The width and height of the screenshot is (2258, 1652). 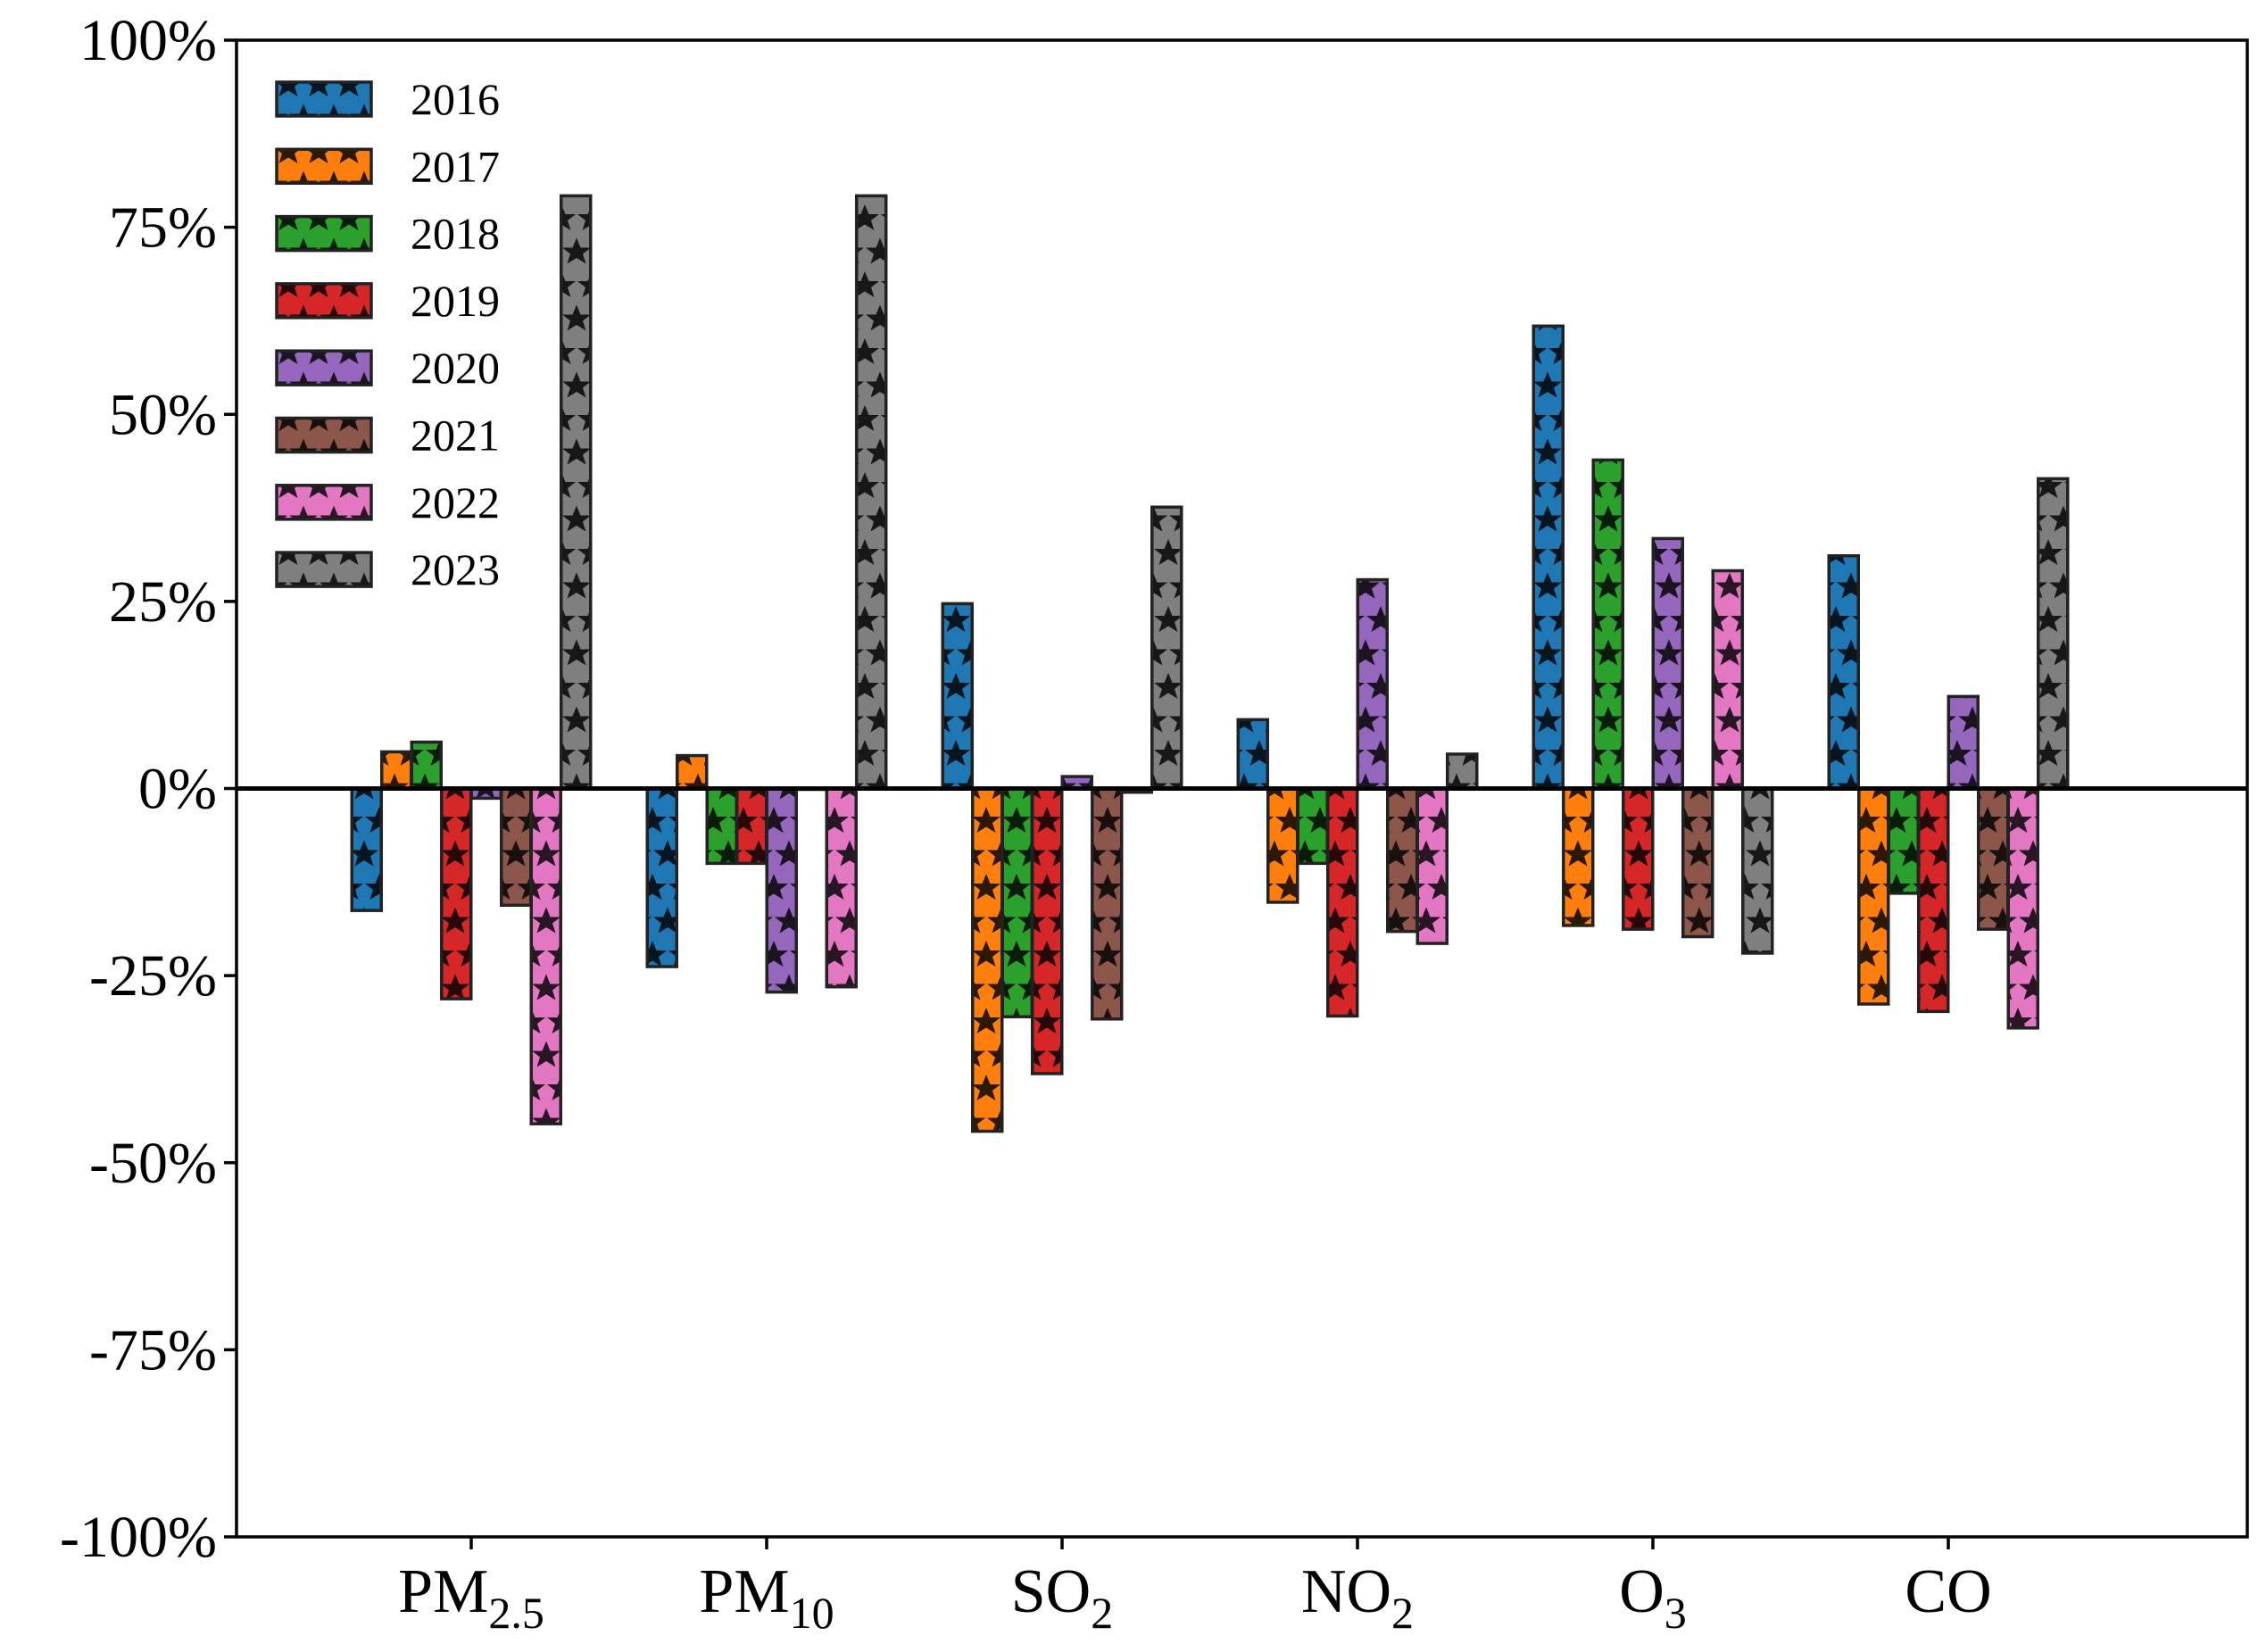 What do you see at coordinates (387, 368) in the screenshot?
I see `legend-item-2020: 2020` at bounding box center [387, 368].